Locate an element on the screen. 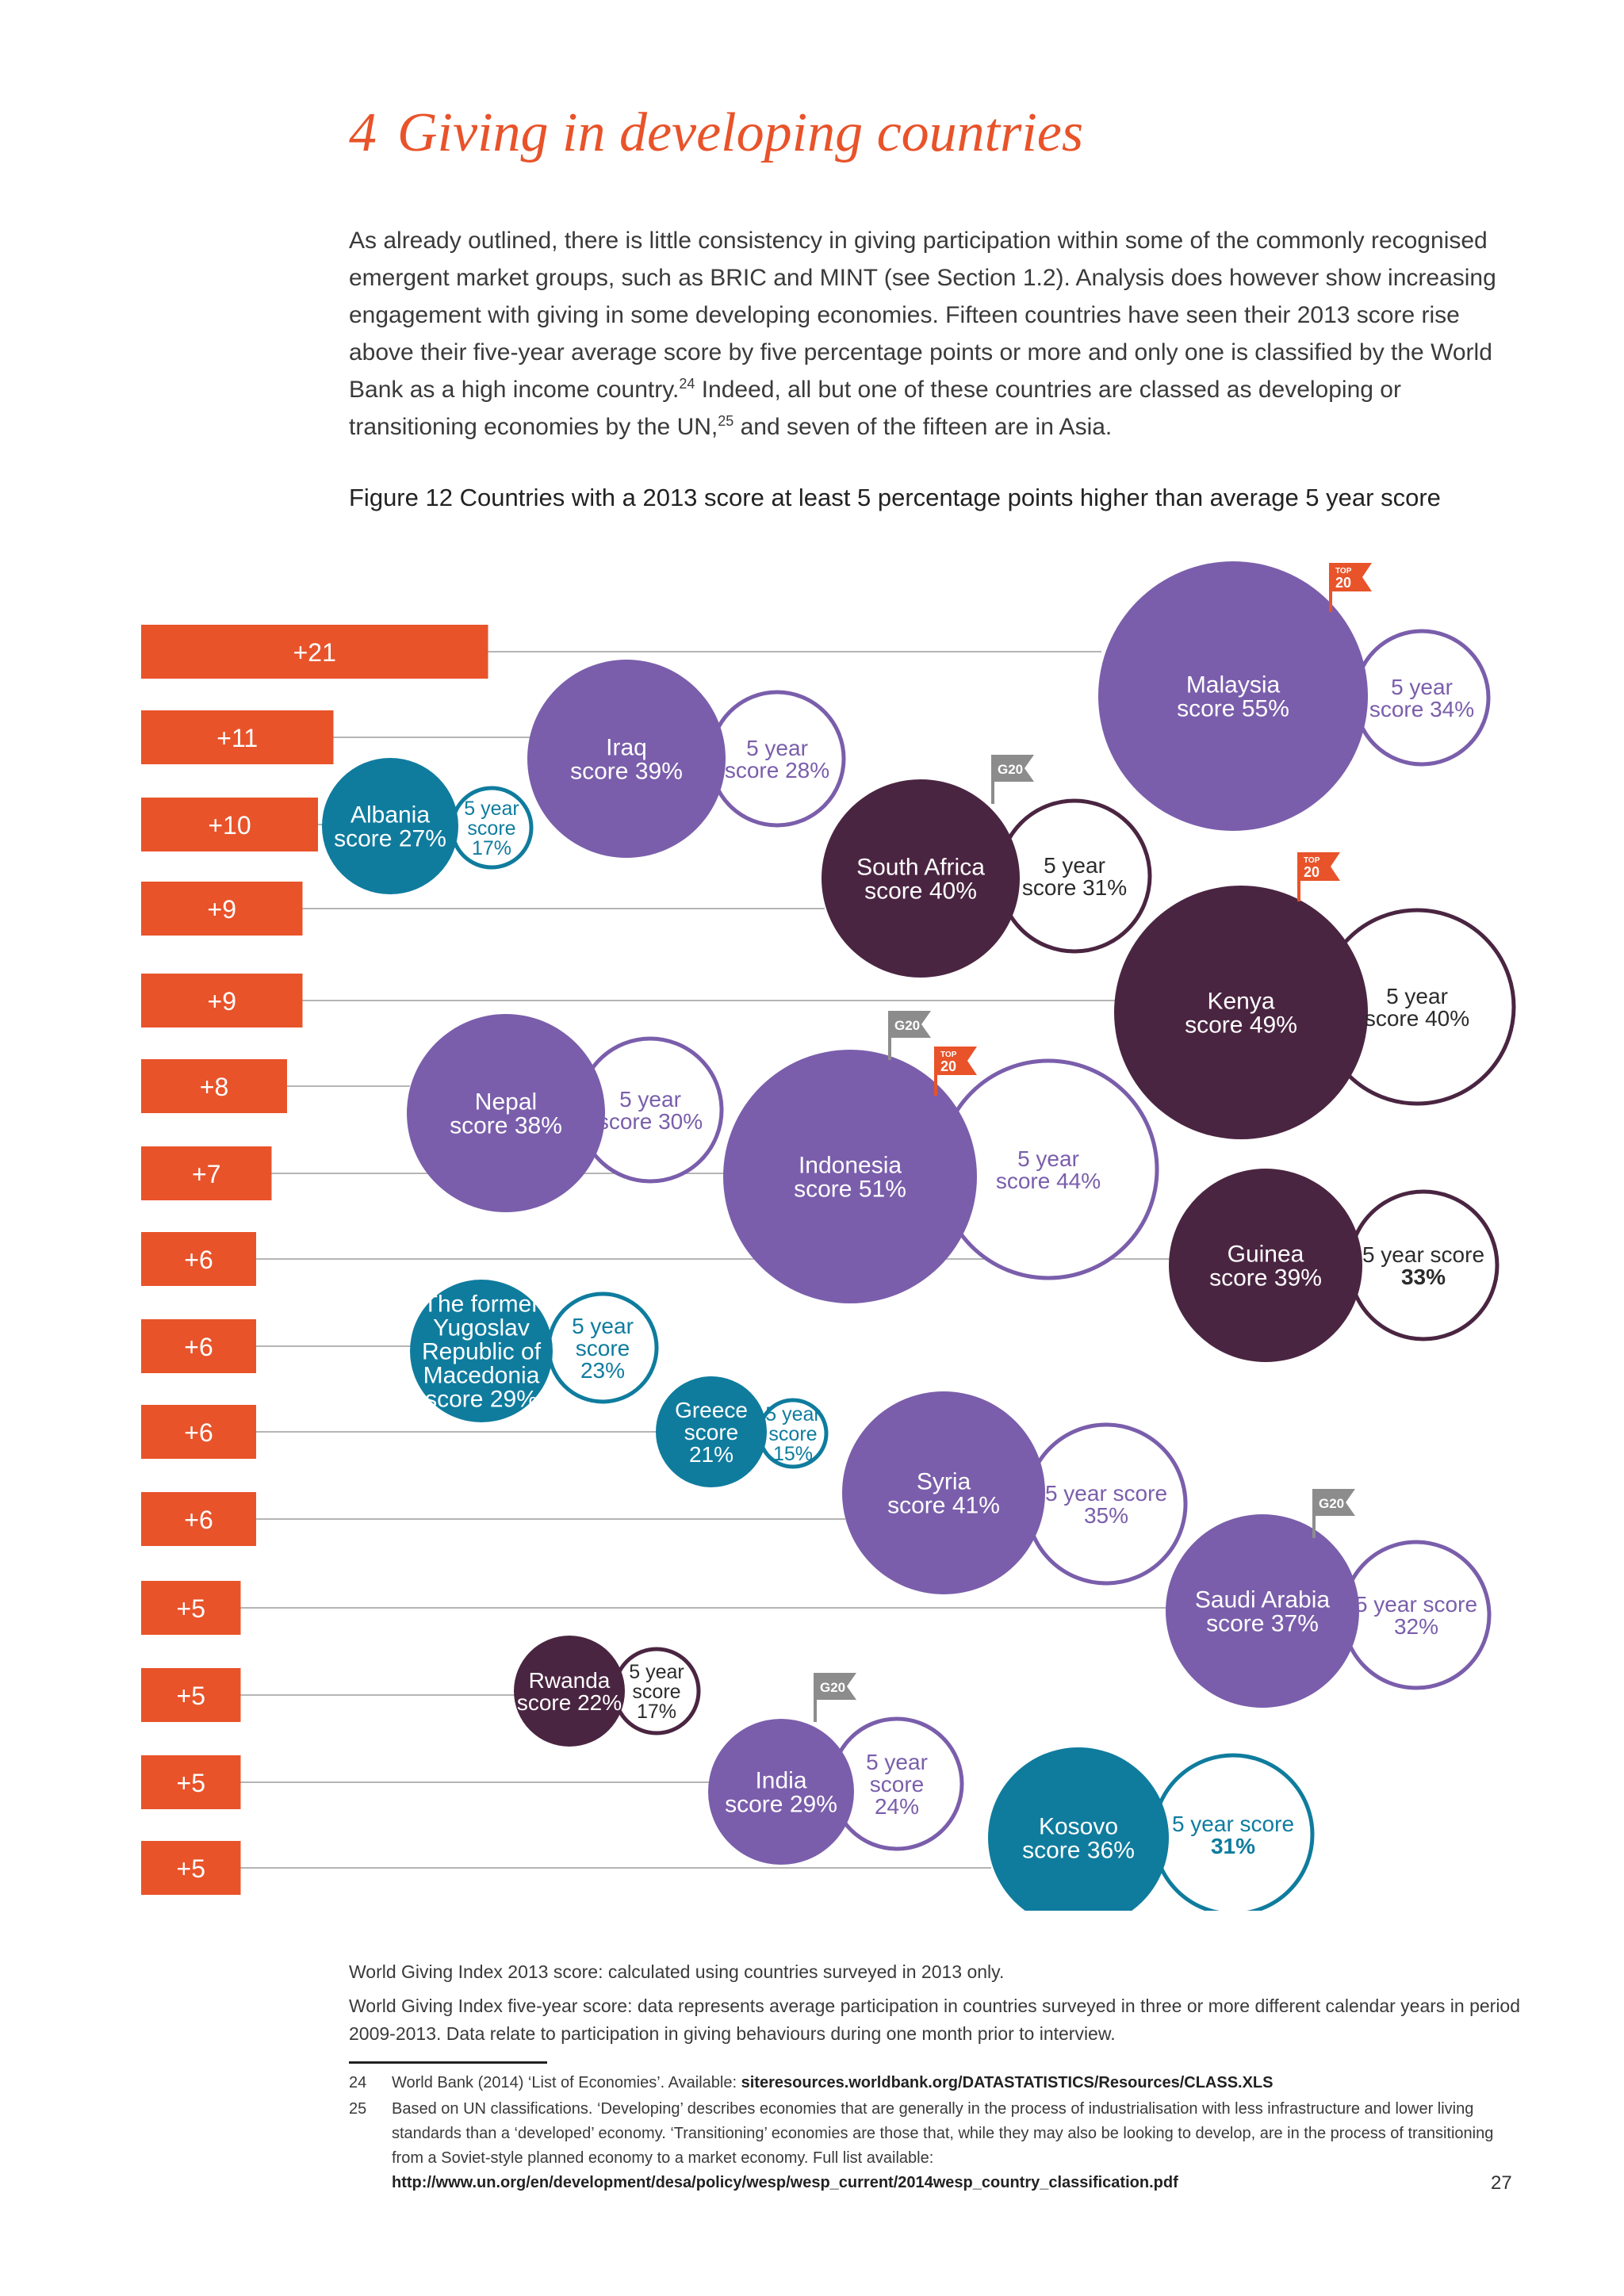 This screenshot has width=1624, height=2296. country-label: score 39% is located at coordinates (1265, 1279).